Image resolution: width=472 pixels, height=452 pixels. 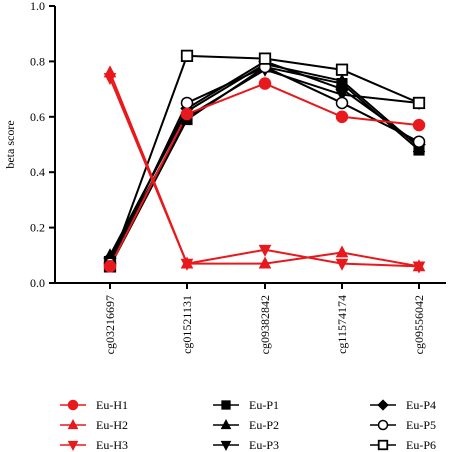 I want to click on x-category-label: cg09382842, so click(x=265, y=324).